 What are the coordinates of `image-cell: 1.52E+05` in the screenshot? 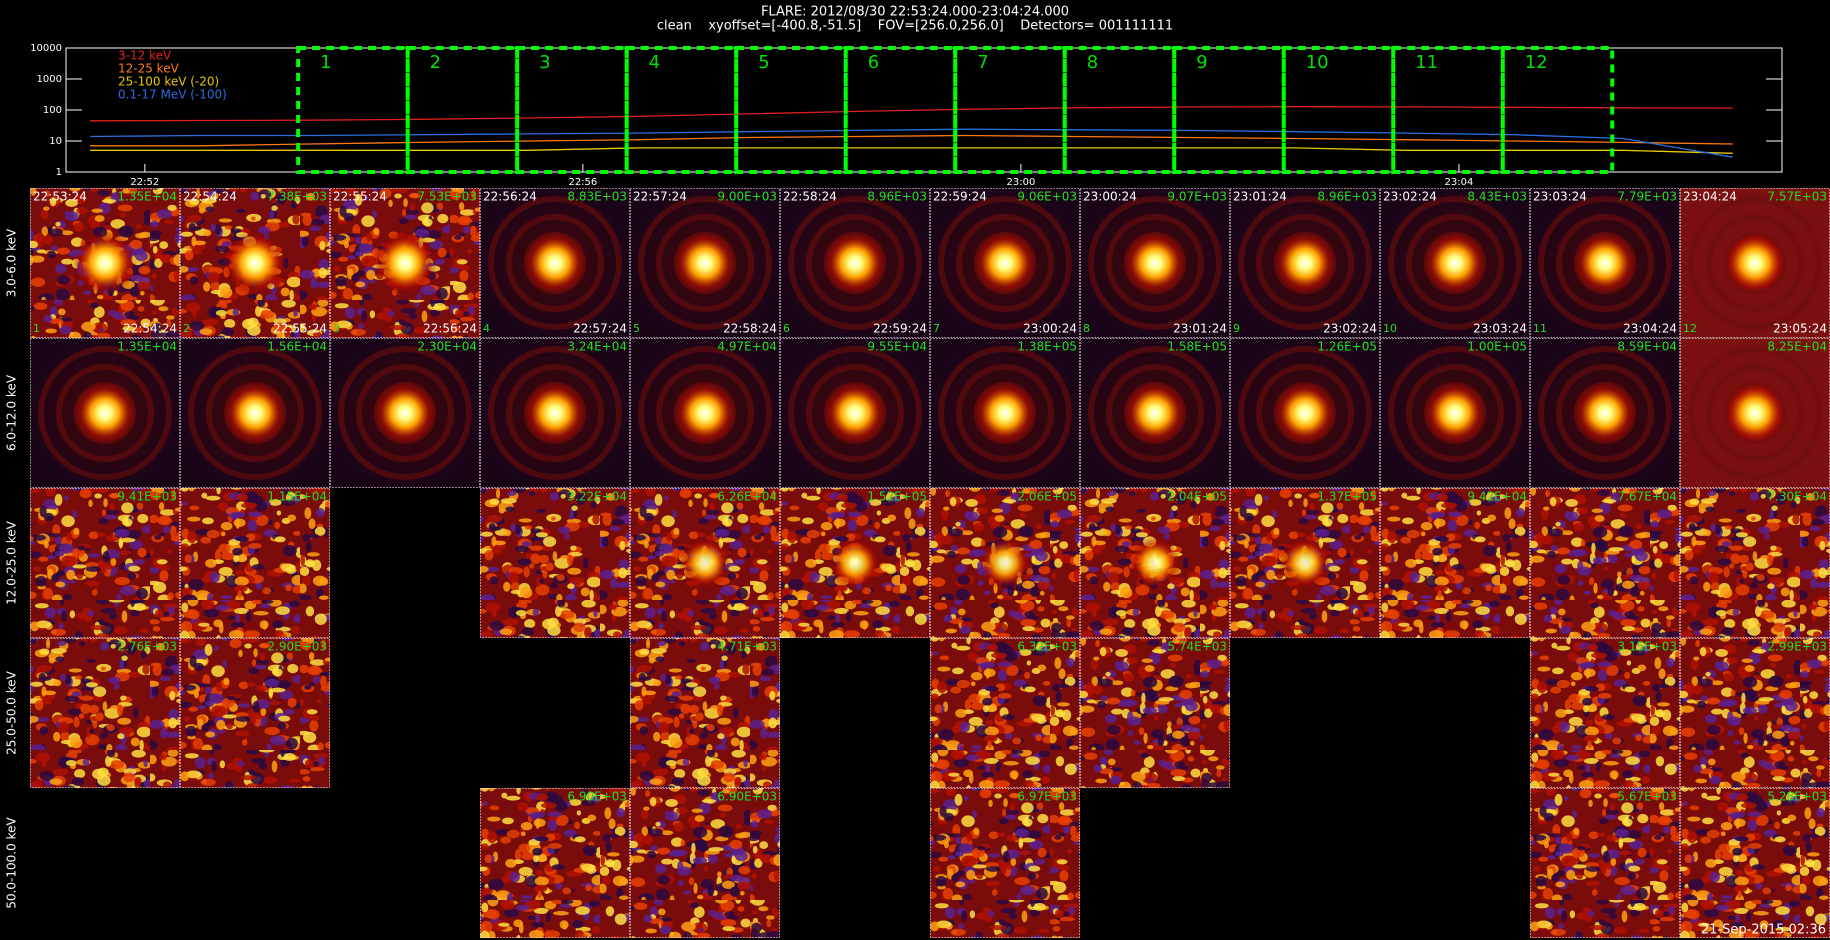 It's located at (855, 563).